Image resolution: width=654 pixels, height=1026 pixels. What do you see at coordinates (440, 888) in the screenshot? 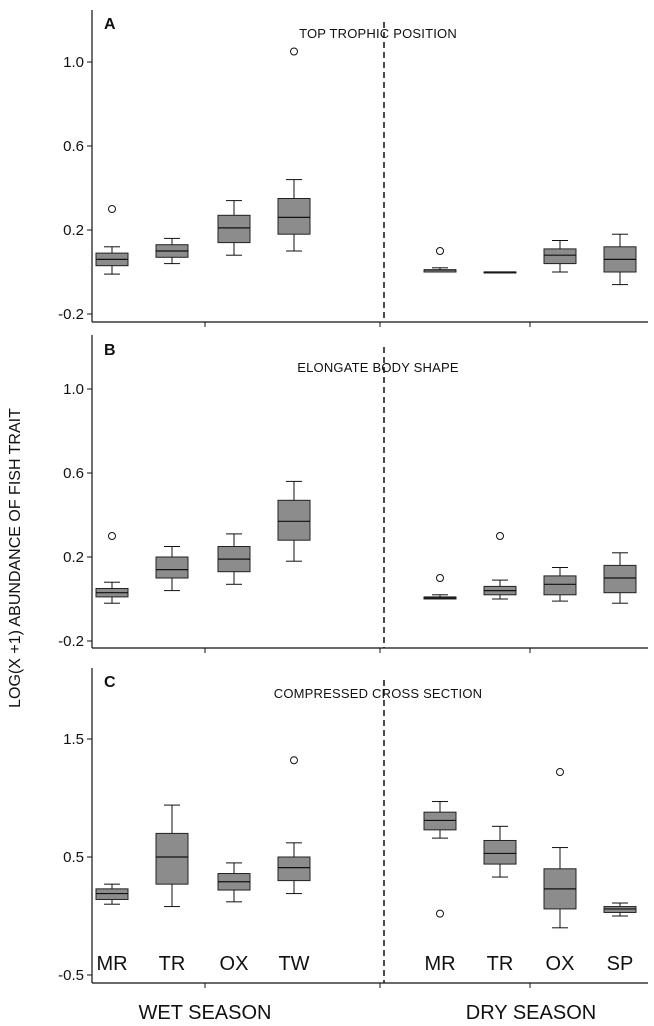
I see `box-dry-mr: MR` at bounding box center [440, 888].